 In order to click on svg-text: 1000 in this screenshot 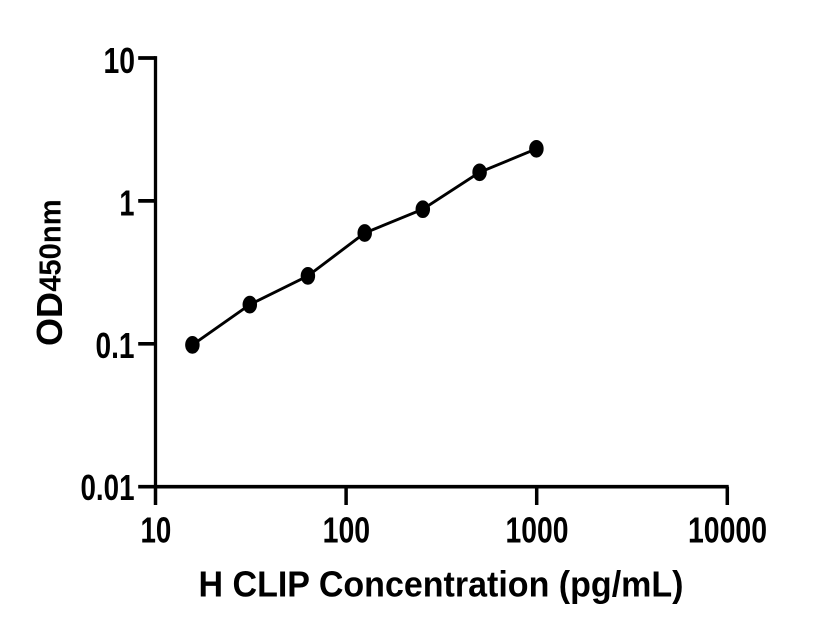, I will do `click(537, 530)`.